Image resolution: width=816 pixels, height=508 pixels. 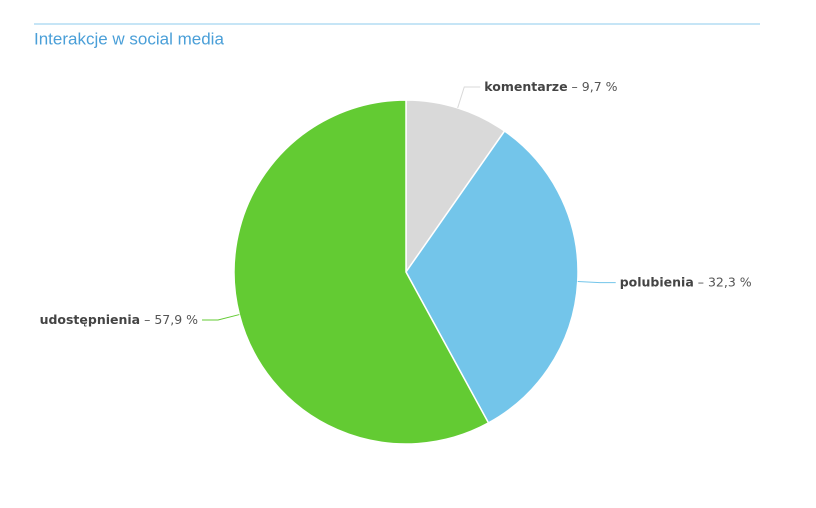 I want to click on value-label: 57,9 %, so click(x=176, y=318).